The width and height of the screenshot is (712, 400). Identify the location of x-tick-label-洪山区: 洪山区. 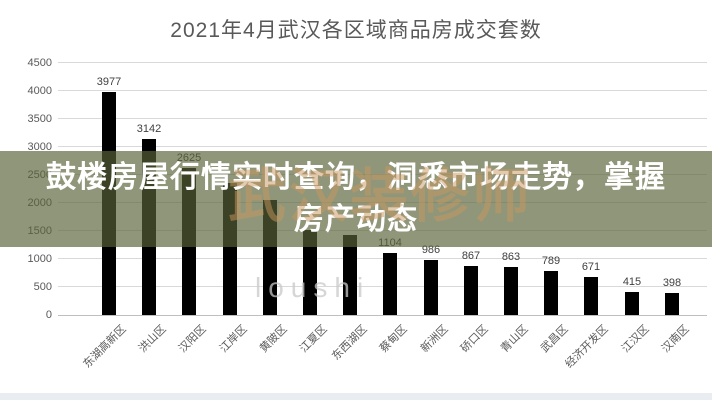
(152, 339).